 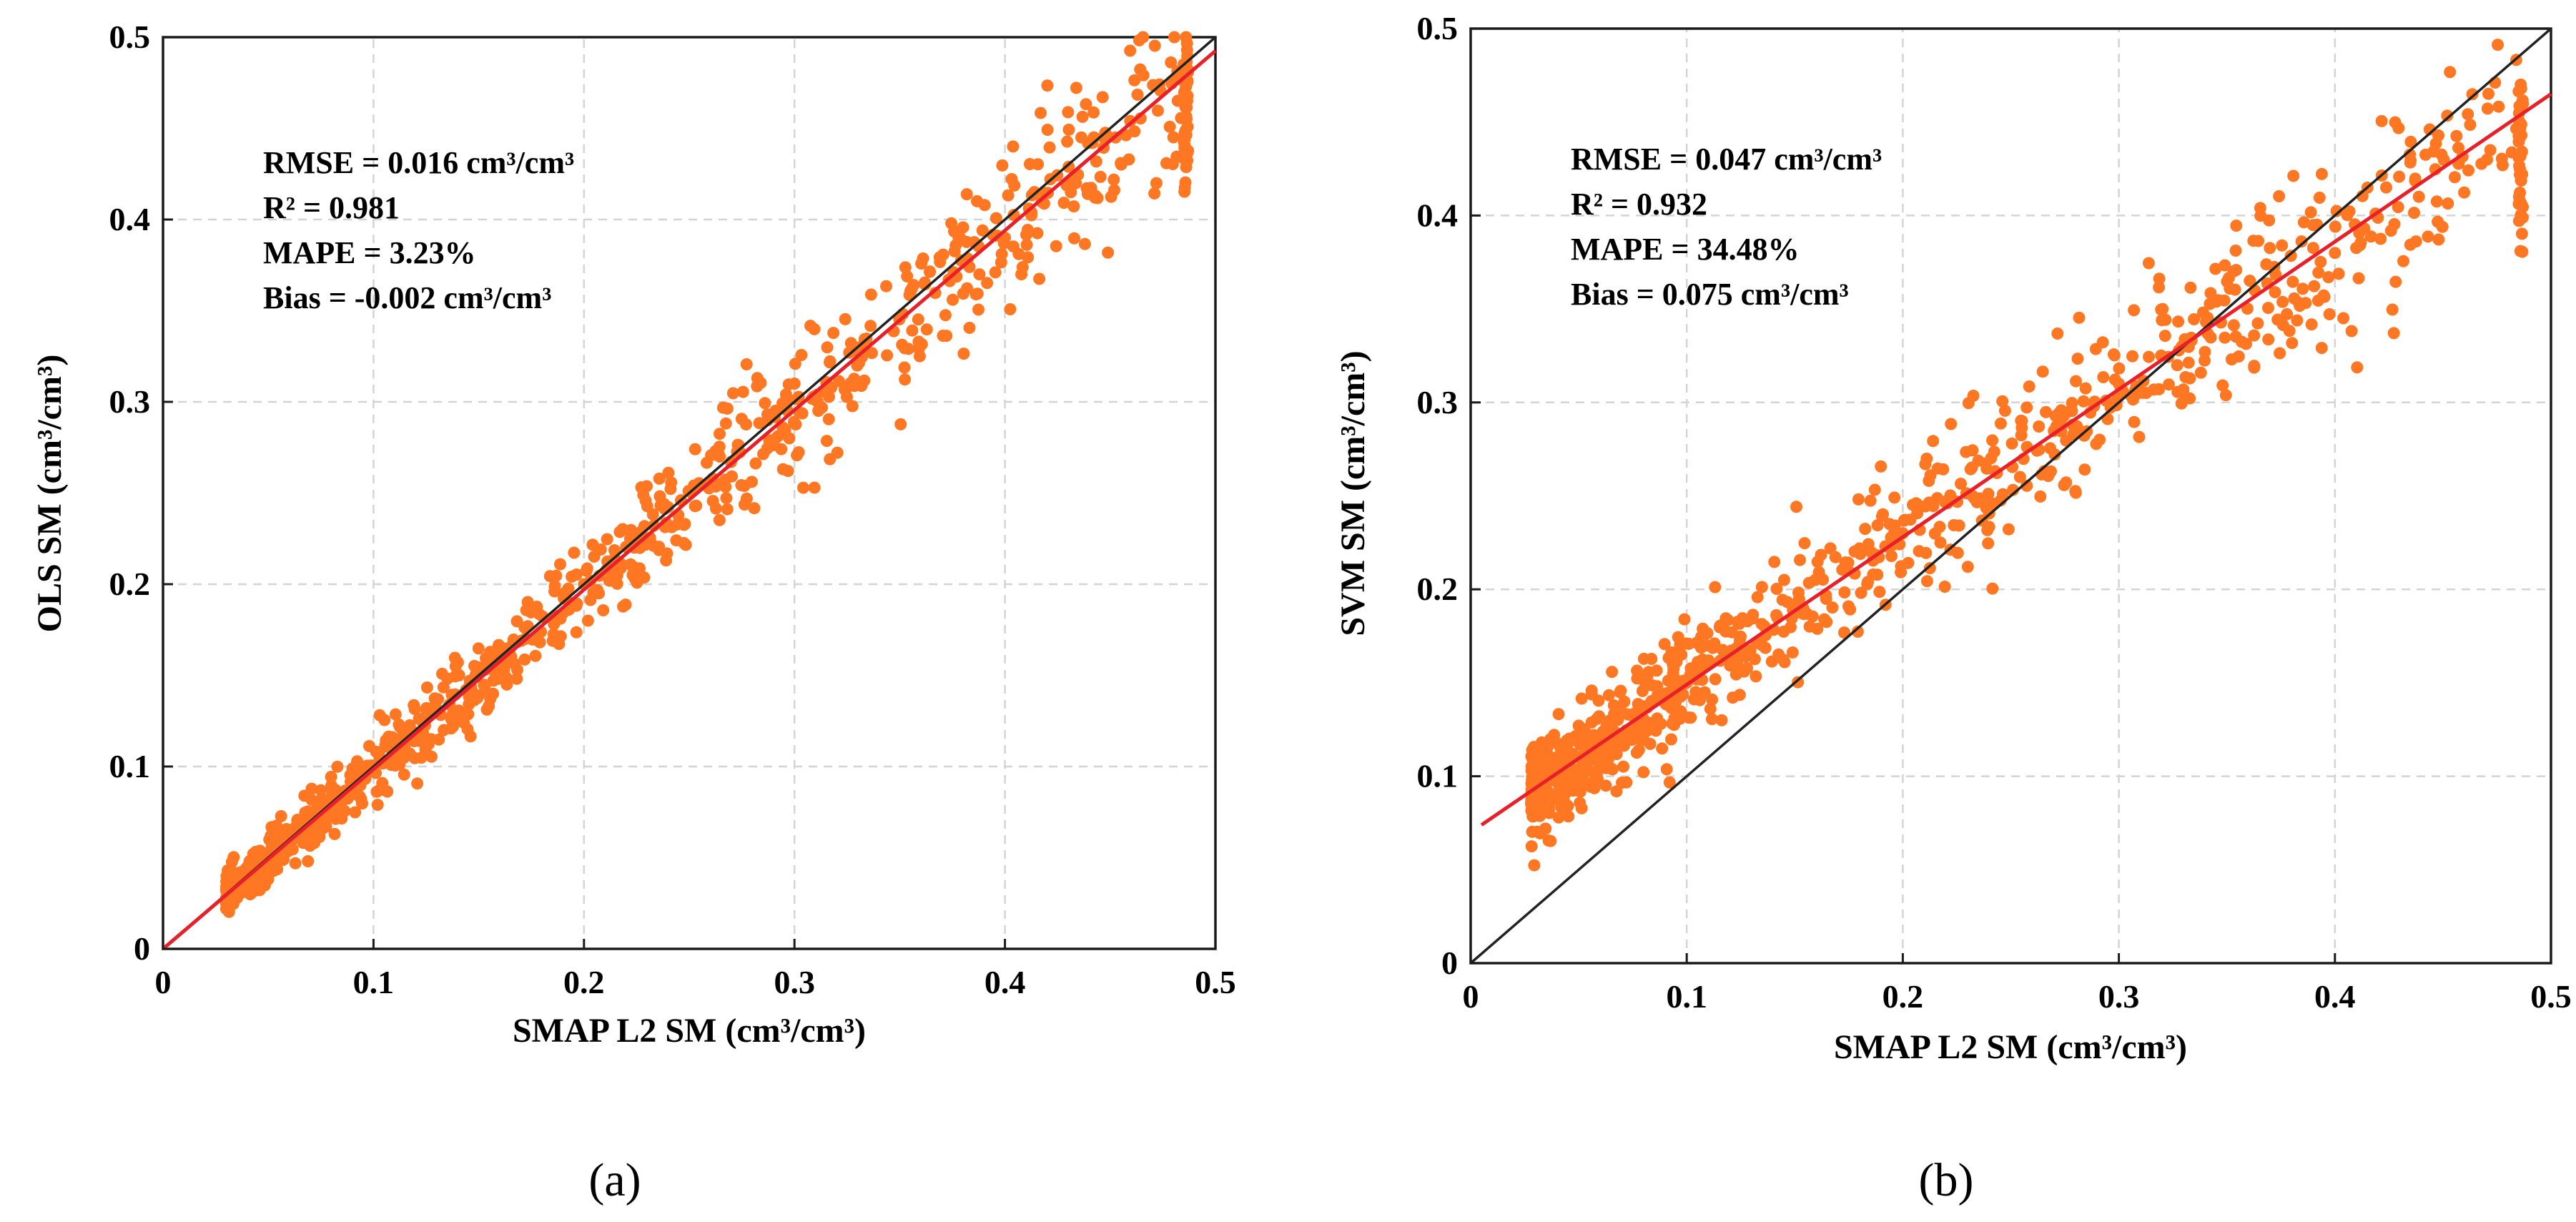 I want to click on stat-r2-a: R² = 0.981, so click(x=331, y=207).